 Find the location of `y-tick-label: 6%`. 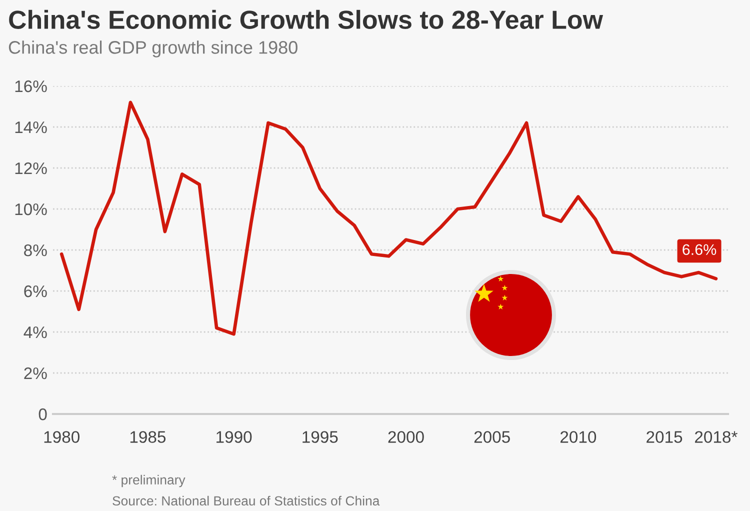

y-tick-label: 6% is located at coordinates (35, 291).